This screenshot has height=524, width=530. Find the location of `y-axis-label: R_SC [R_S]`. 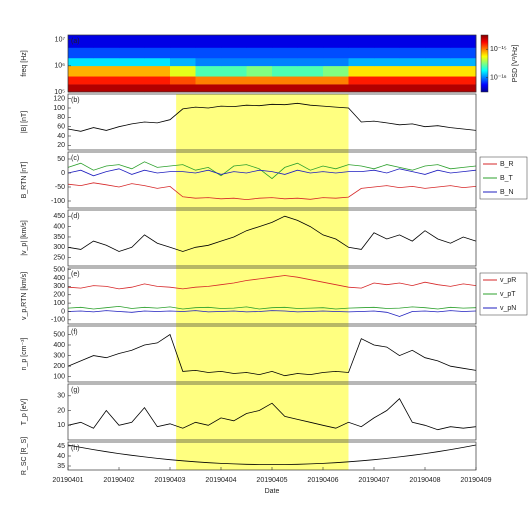

y-axis-label: R_SC [R_S] is located at coordinates (24, 456).